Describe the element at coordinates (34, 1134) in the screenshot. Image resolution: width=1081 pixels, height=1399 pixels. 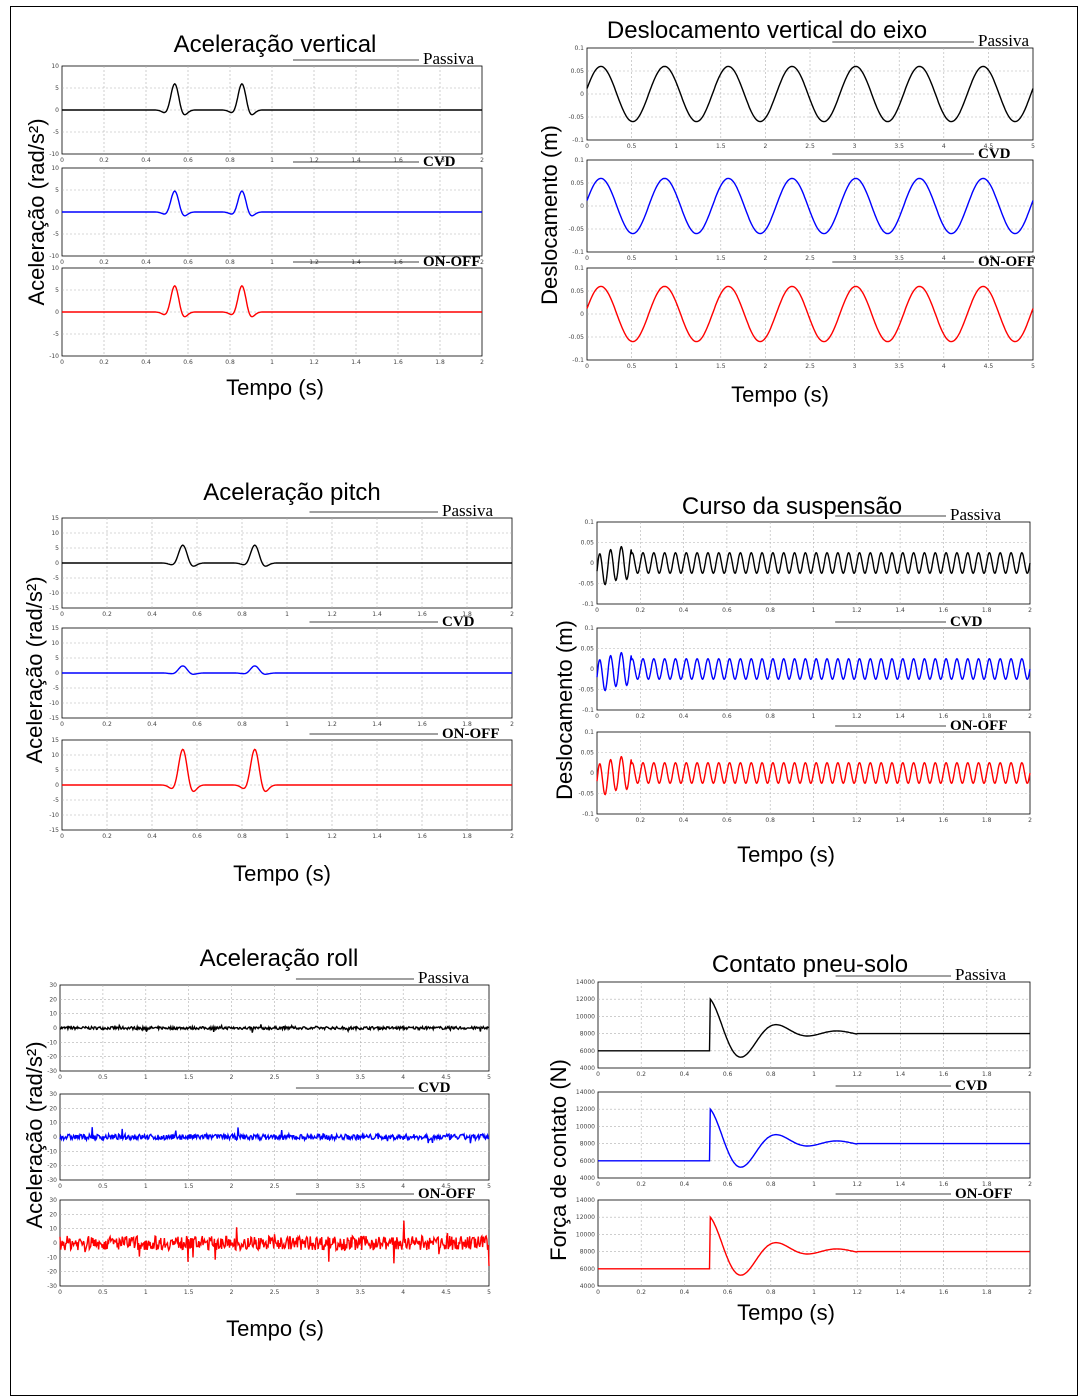
I see `y-axis-label: Aceleração (rad/s²)` at that location.